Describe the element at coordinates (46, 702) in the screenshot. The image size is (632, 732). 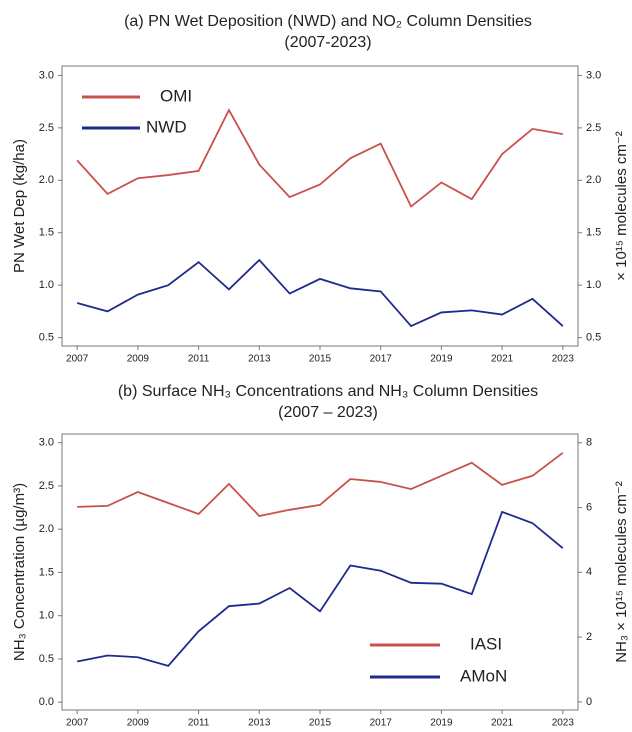
I see `y-tick-label: 0.0` at that location.